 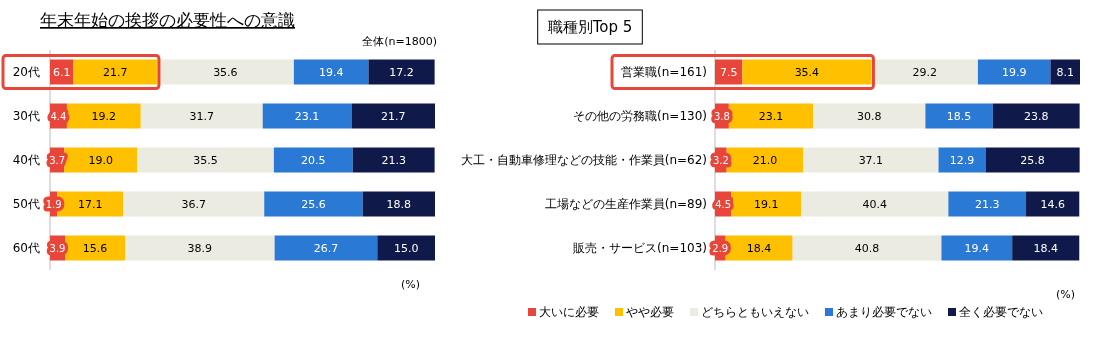 What do you see at coordinates (721, 116) in the screenshot?
I see `data-label: 3.8` at bounding box center [721, 116].